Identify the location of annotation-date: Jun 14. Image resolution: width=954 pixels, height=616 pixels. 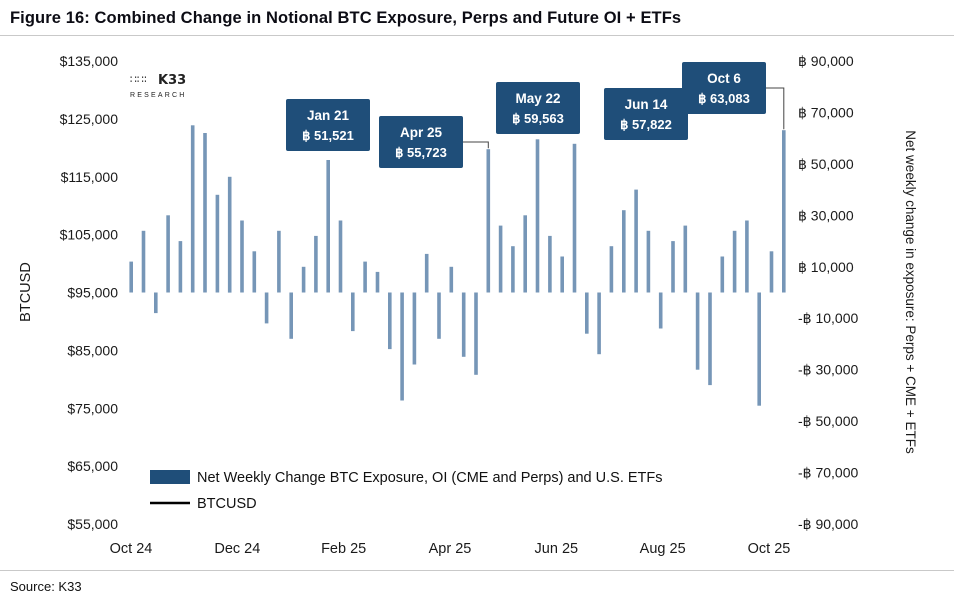
(646, 104).